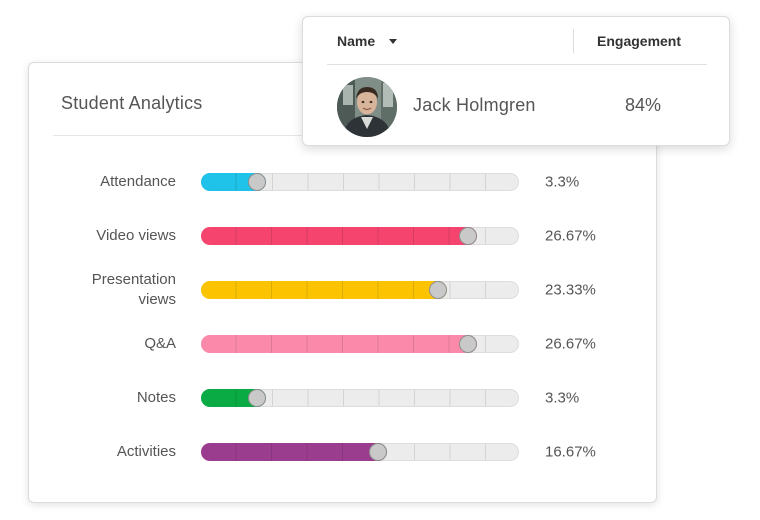 This screenshot has width=760, height=520. Describe the element at coordinates (570, 290) in the screenshot. I see `metric-value: 23.33%` at that location.